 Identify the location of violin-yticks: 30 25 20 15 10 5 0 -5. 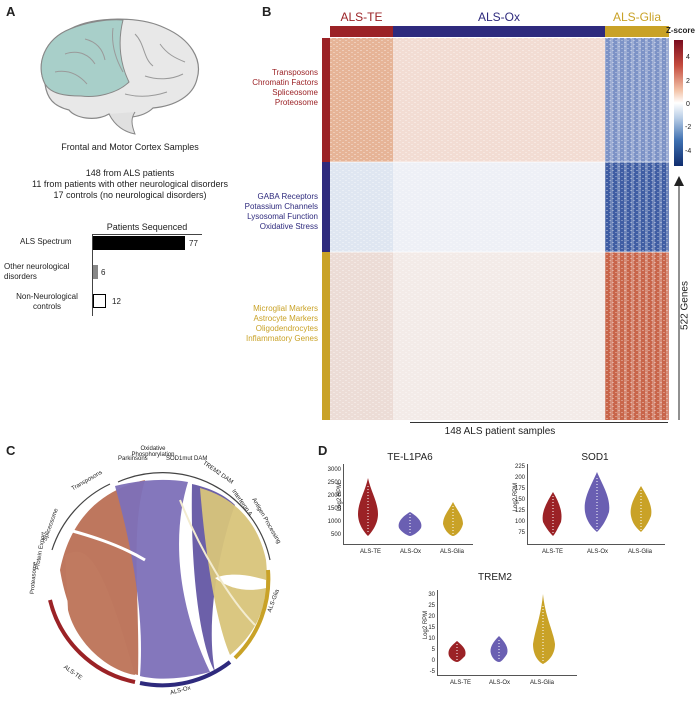
(428, 634).